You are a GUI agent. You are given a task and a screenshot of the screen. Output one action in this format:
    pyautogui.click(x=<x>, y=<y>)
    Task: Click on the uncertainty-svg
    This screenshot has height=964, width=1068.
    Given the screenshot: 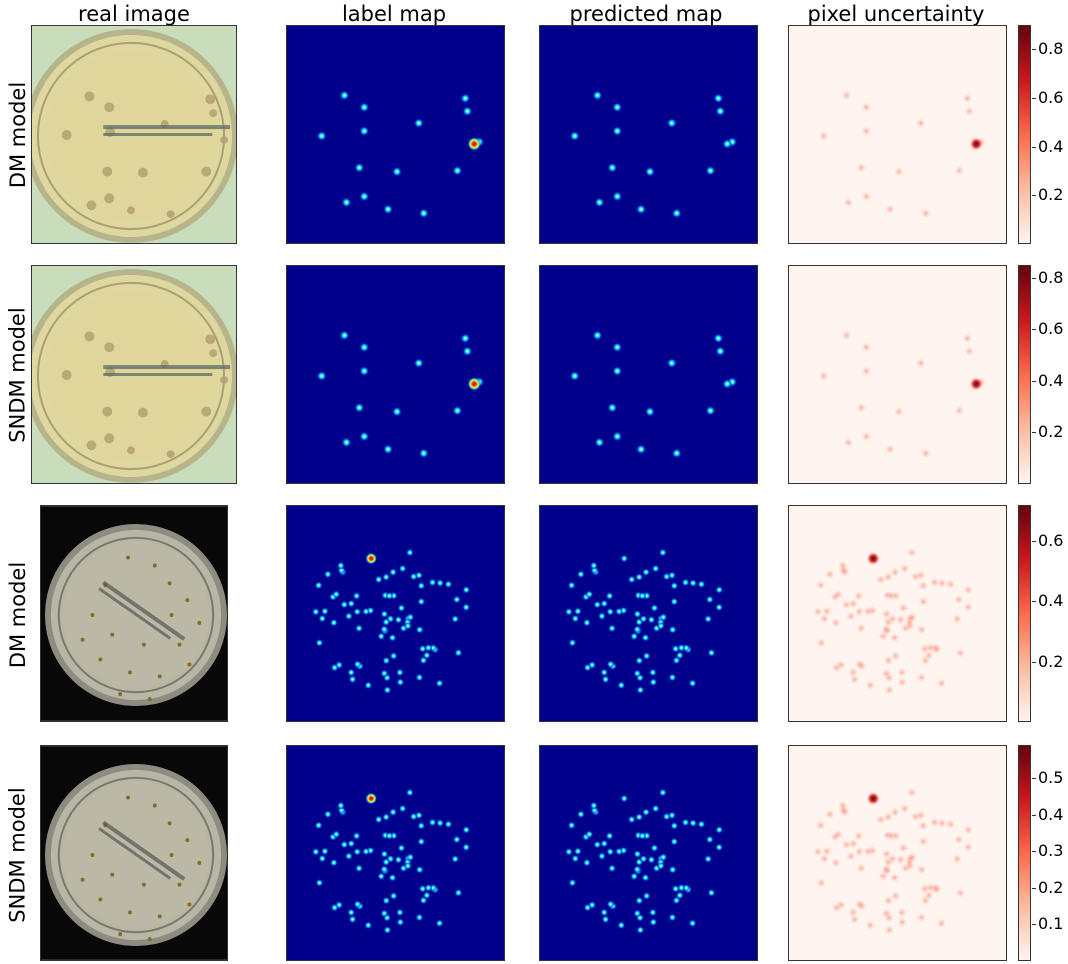 What is the action you would take?
    pyautogui.click(x=897, y=374)
    